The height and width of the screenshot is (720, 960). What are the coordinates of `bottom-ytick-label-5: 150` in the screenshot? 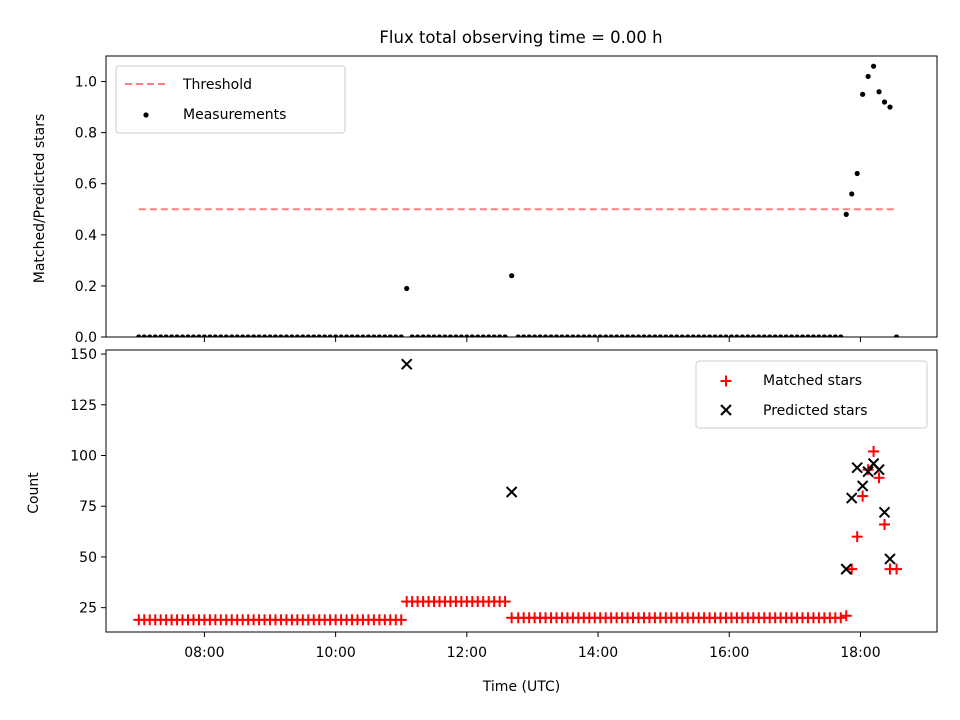 It's located at (83, 355).